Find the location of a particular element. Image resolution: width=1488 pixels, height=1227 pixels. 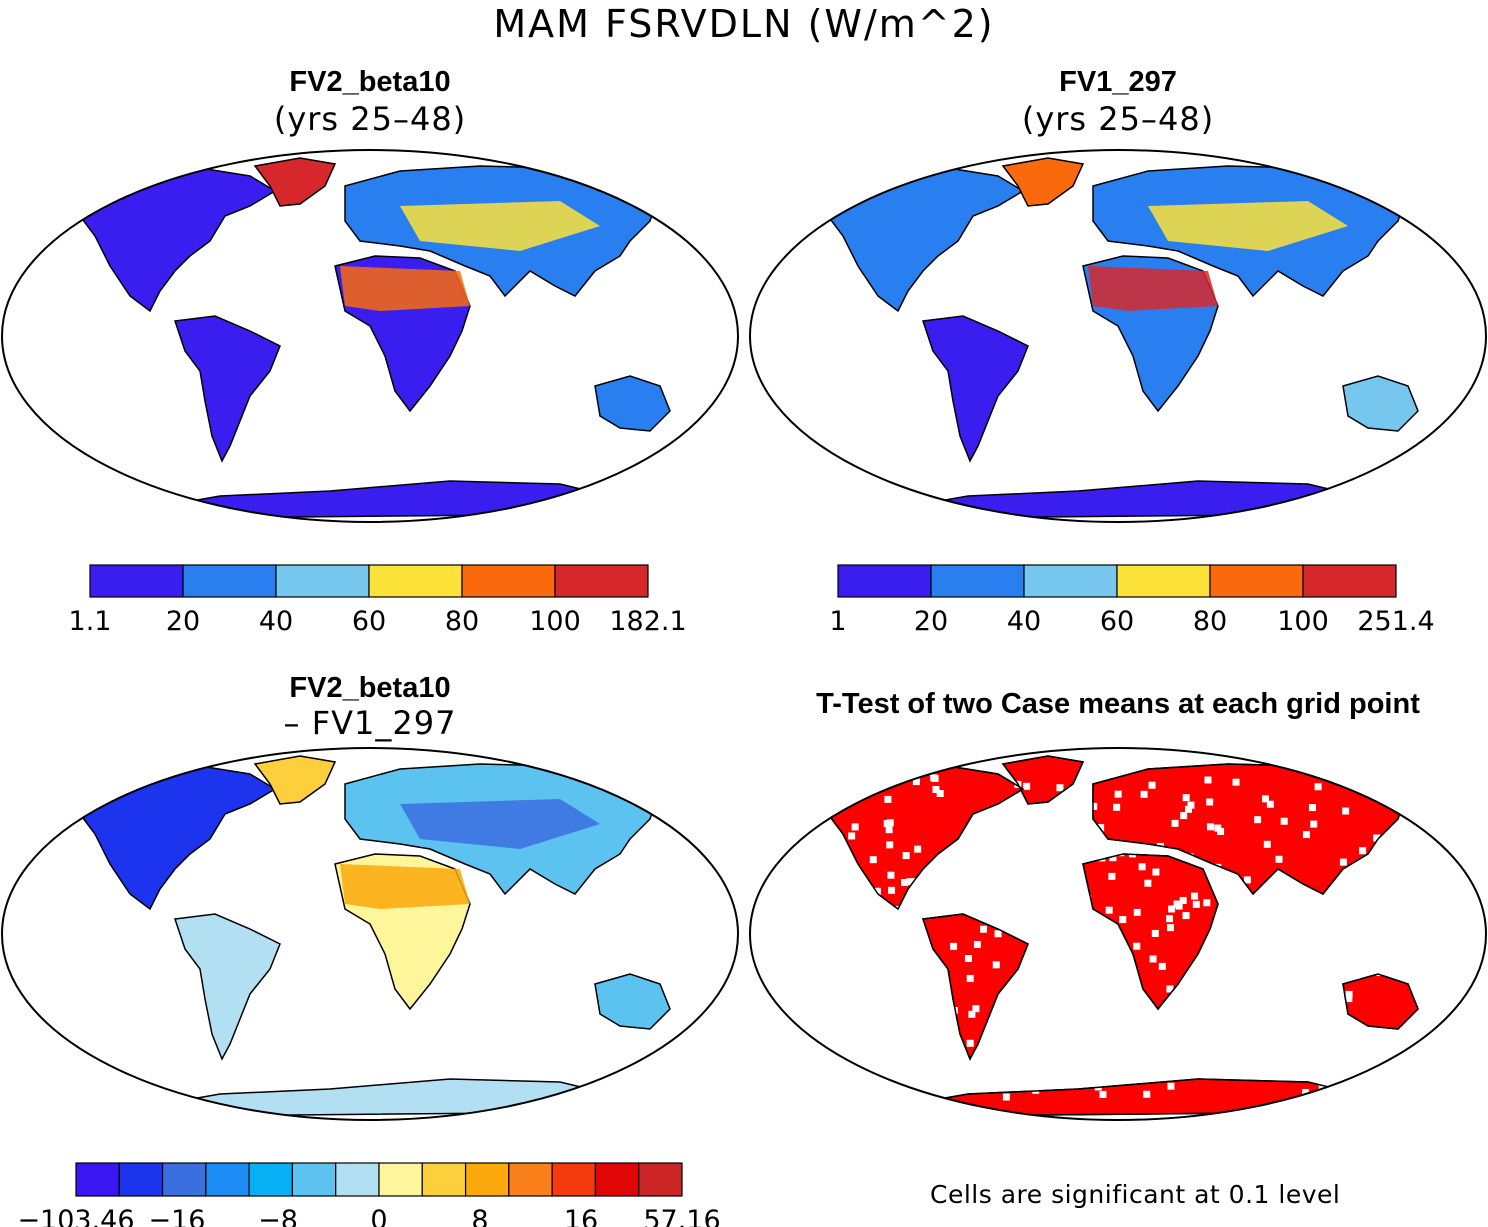

field-region-africa-north is located at coordinates (405, 886).